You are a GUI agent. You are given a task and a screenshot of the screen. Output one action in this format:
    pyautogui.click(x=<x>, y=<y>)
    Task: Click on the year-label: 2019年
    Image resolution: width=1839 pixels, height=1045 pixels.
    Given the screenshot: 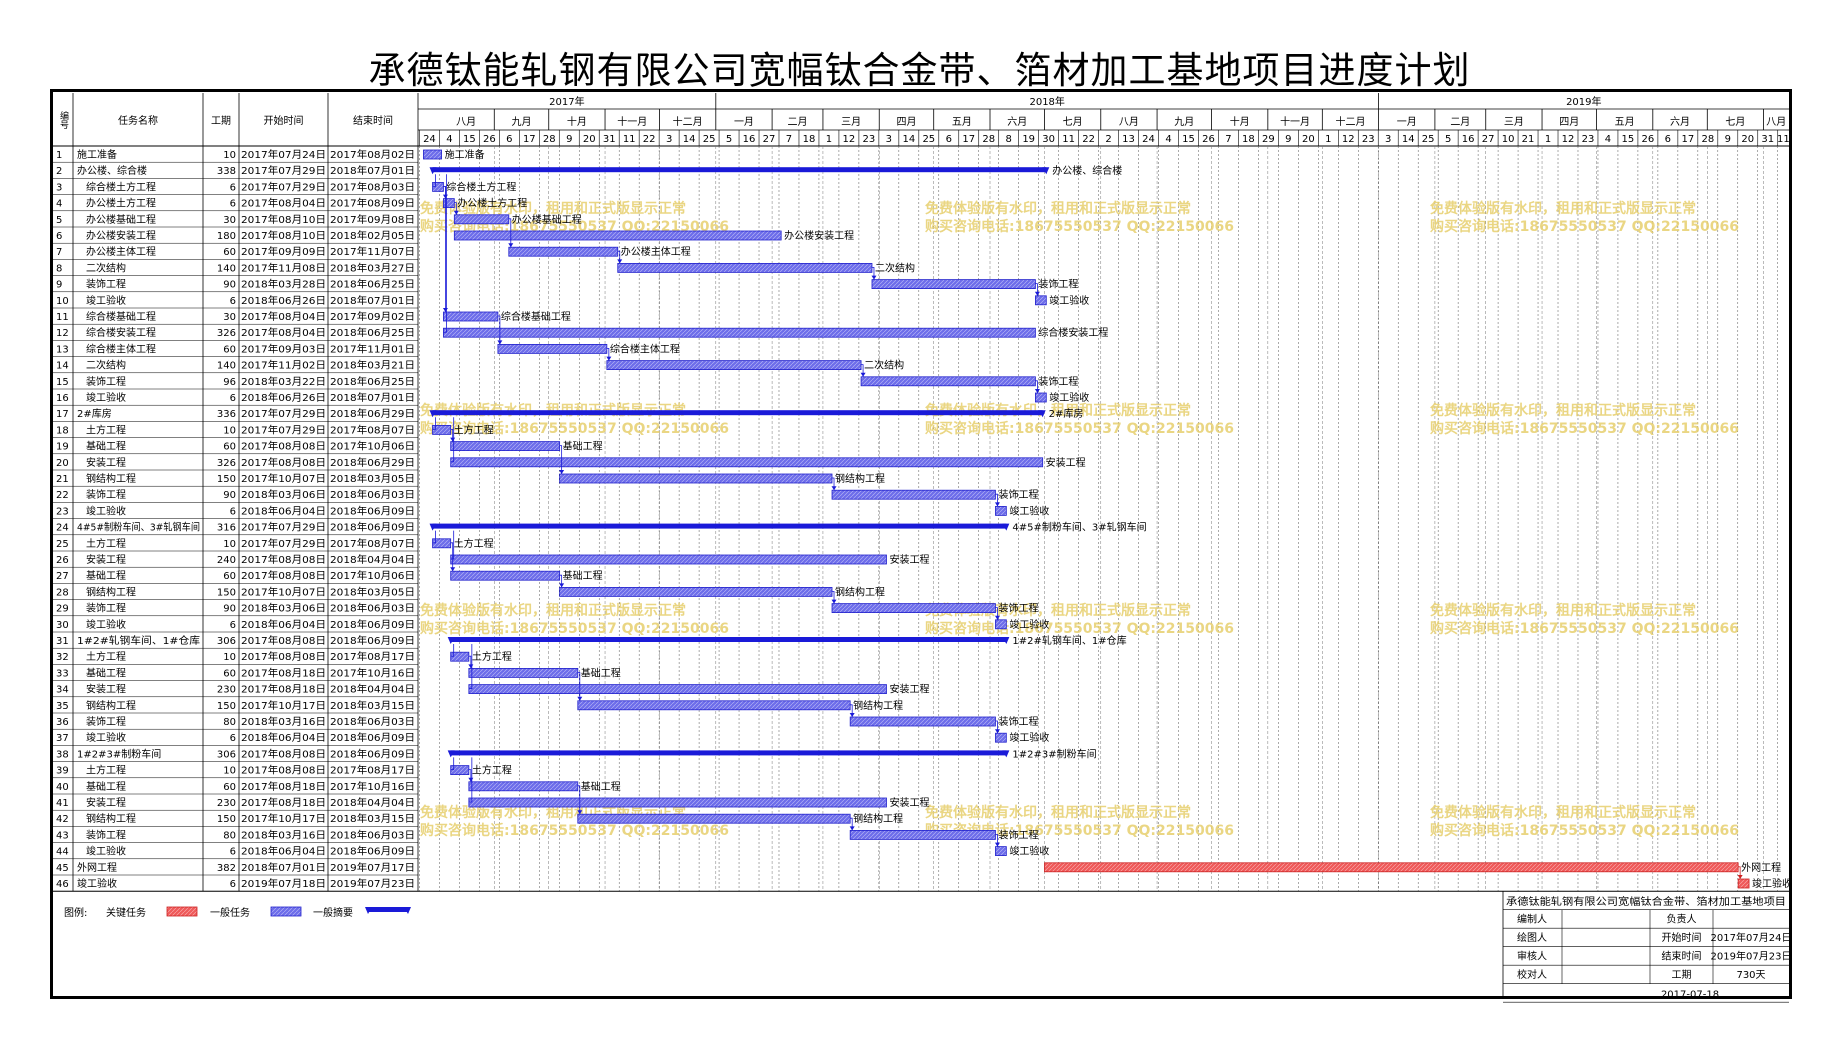 What is the action you would take?
    pyautogui.click(x=1583, y=101)
    